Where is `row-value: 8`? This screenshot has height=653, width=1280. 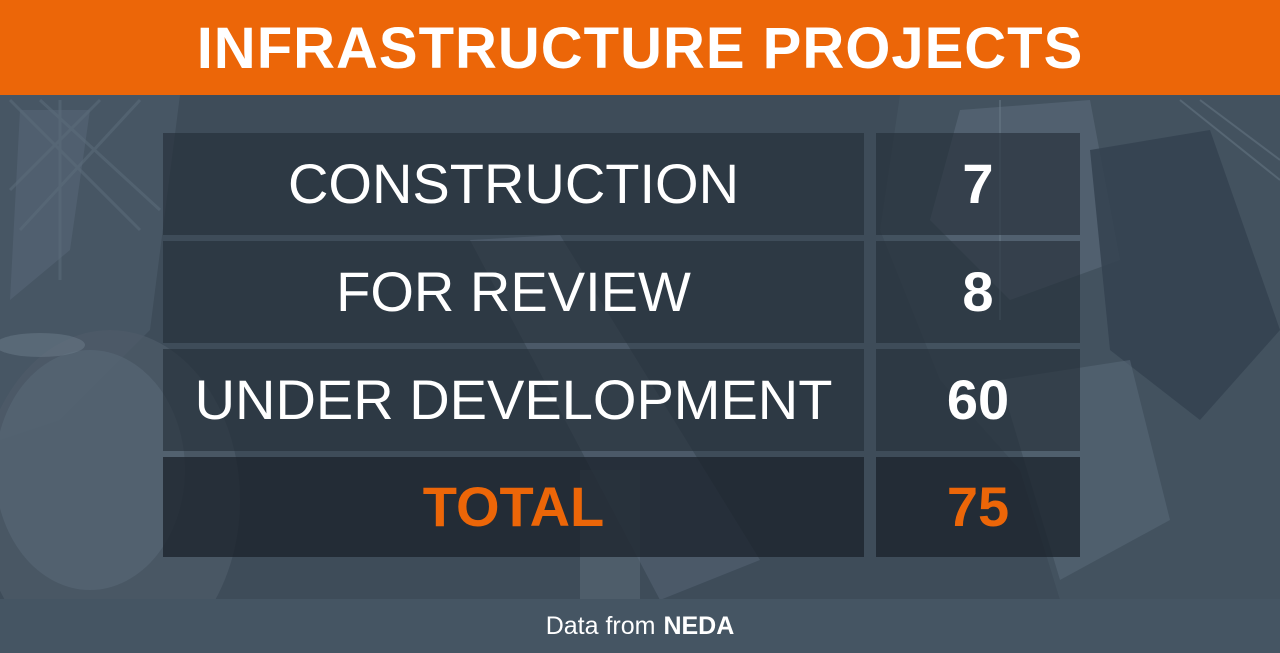 row-value: 8 is located at coordinates (978, 292).